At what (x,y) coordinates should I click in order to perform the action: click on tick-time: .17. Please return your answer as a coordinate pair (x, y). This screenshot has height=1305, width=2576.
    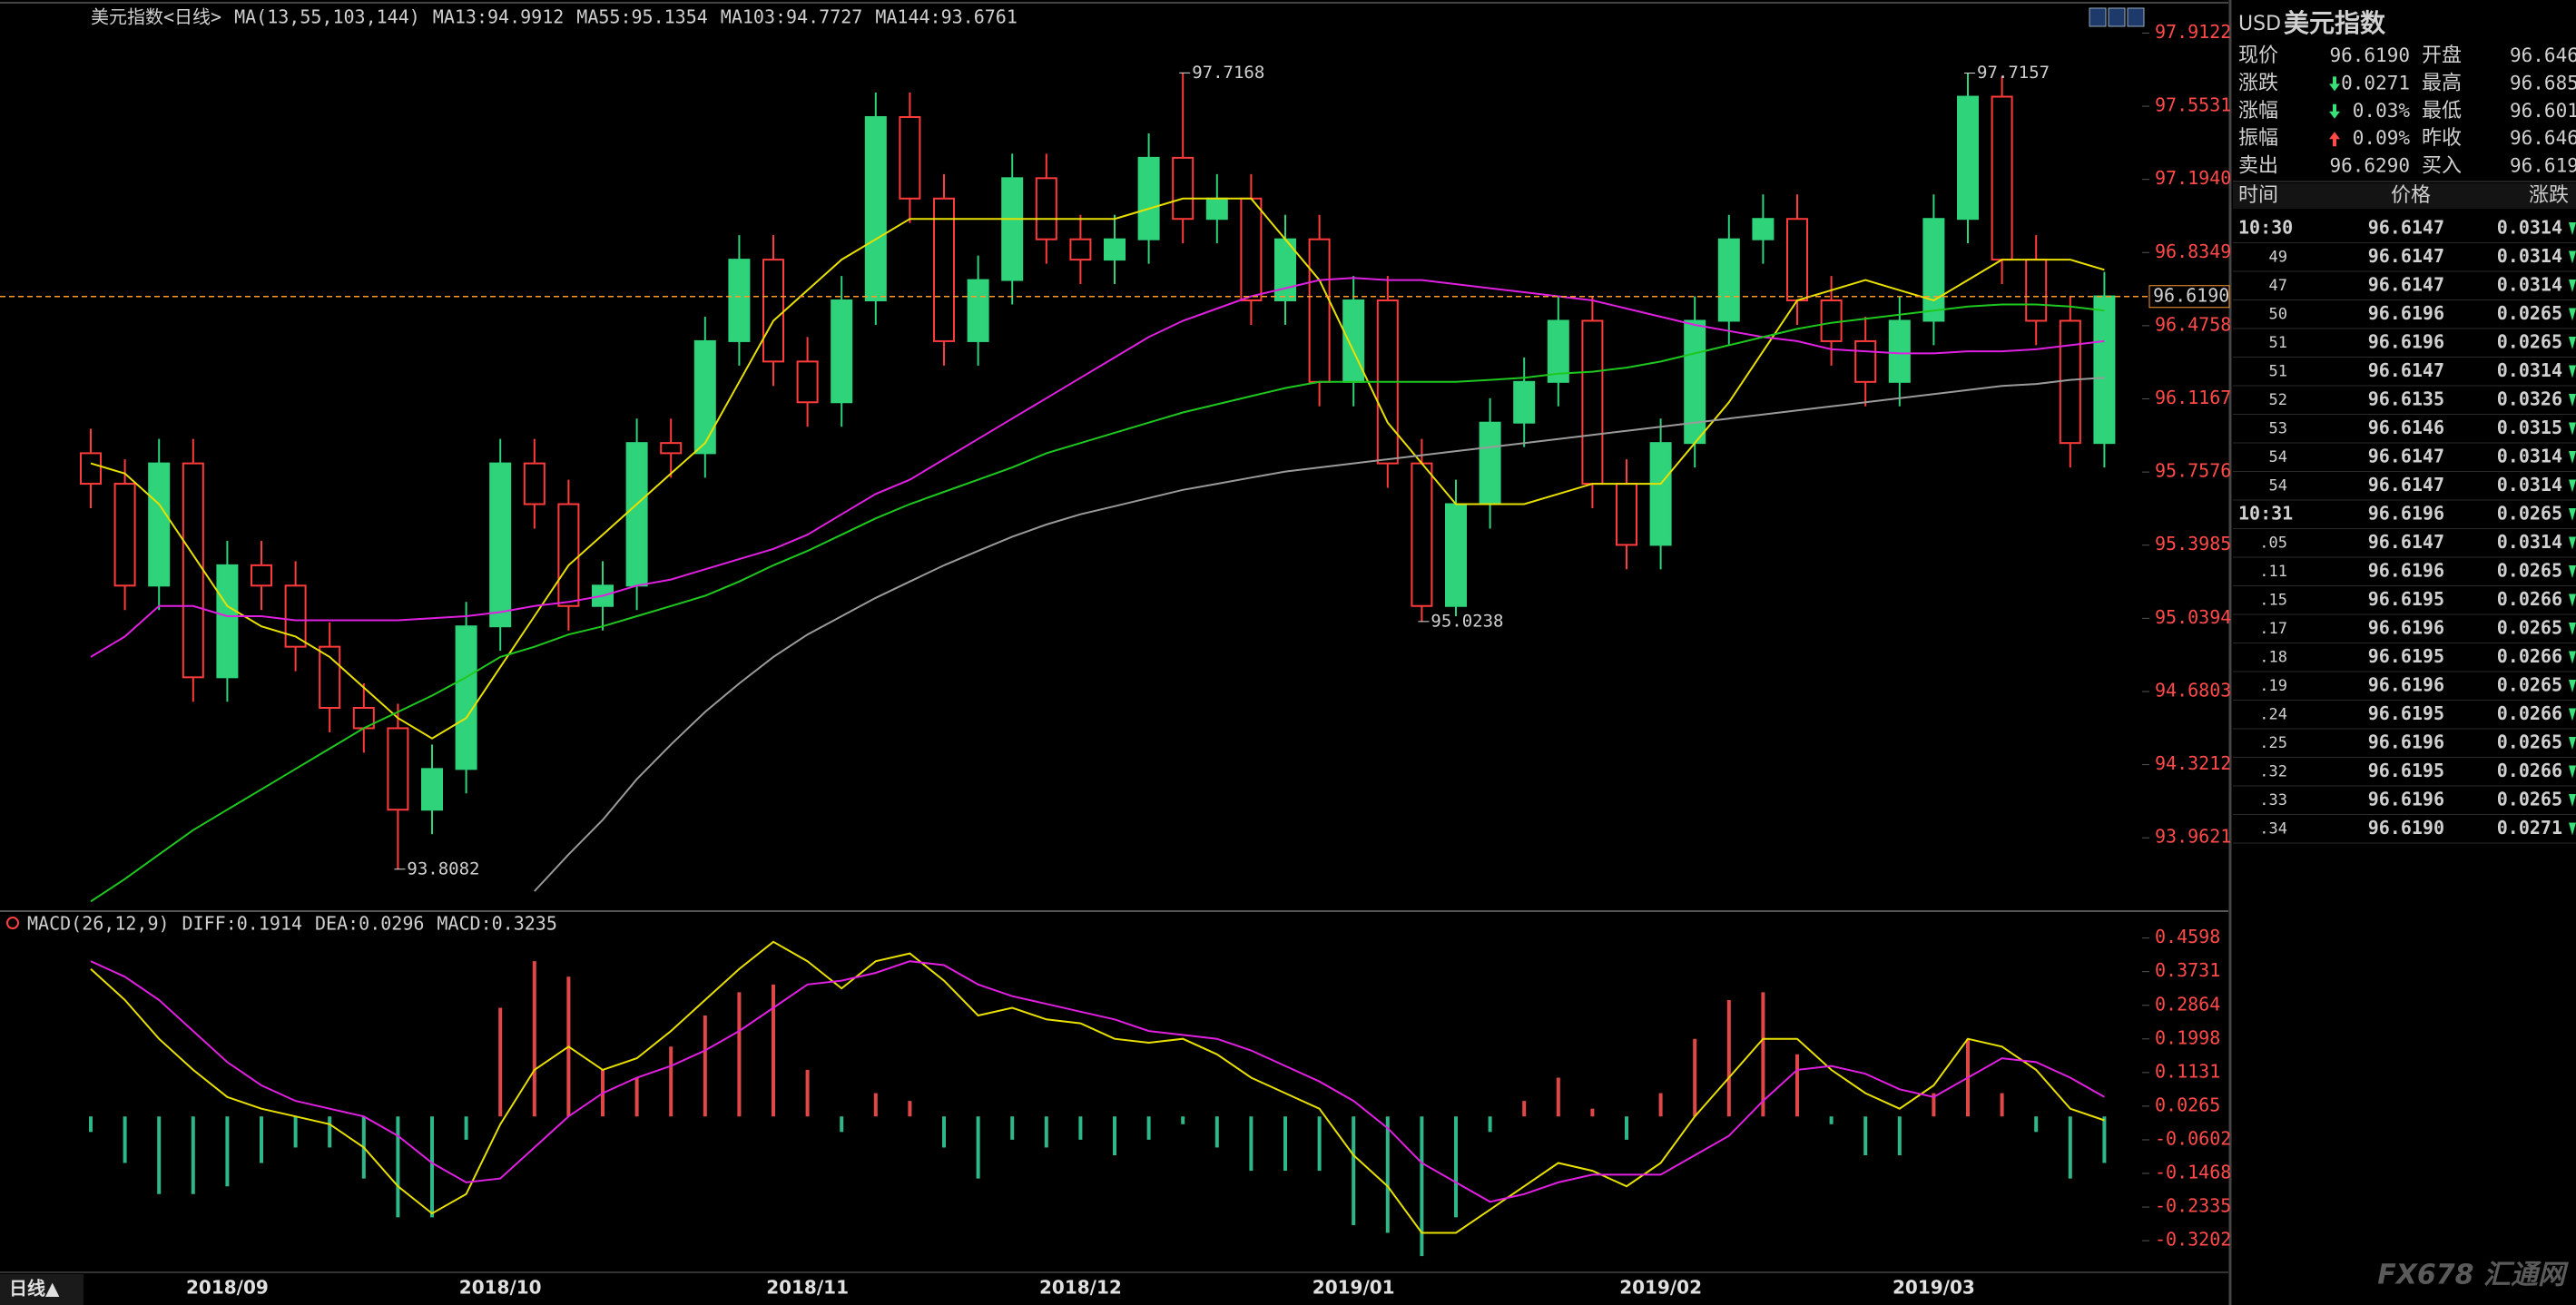
    Looking at the image, I should click on (2273, 629).